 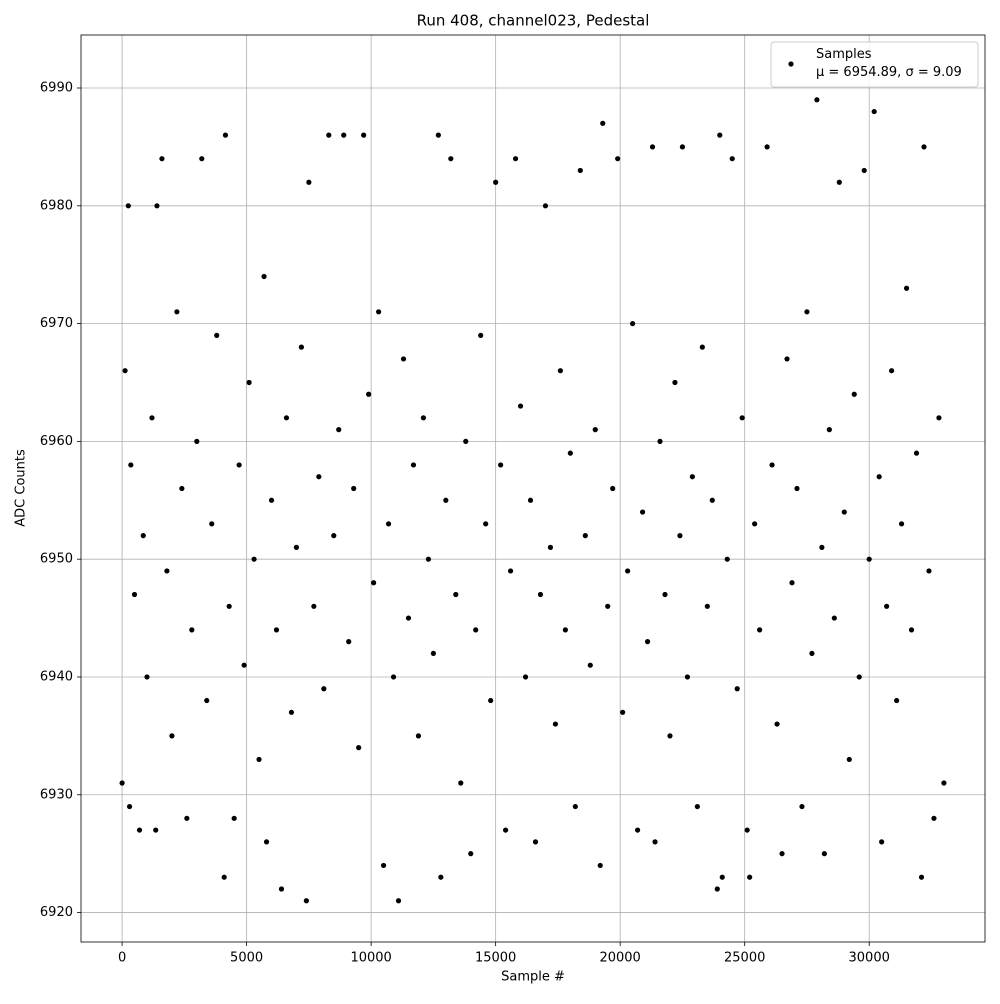 What do you see at coordinates (874, 64) in the screenshot?
I see `legend-box` at bounding box center [874, 64].